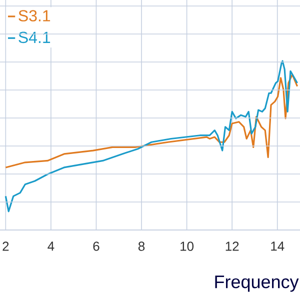 The height and width of the screenshot is (300, 300). Describe the element at coordinates (232, 246) in the screenshot. I see `x-tick-label: 12` at that location.